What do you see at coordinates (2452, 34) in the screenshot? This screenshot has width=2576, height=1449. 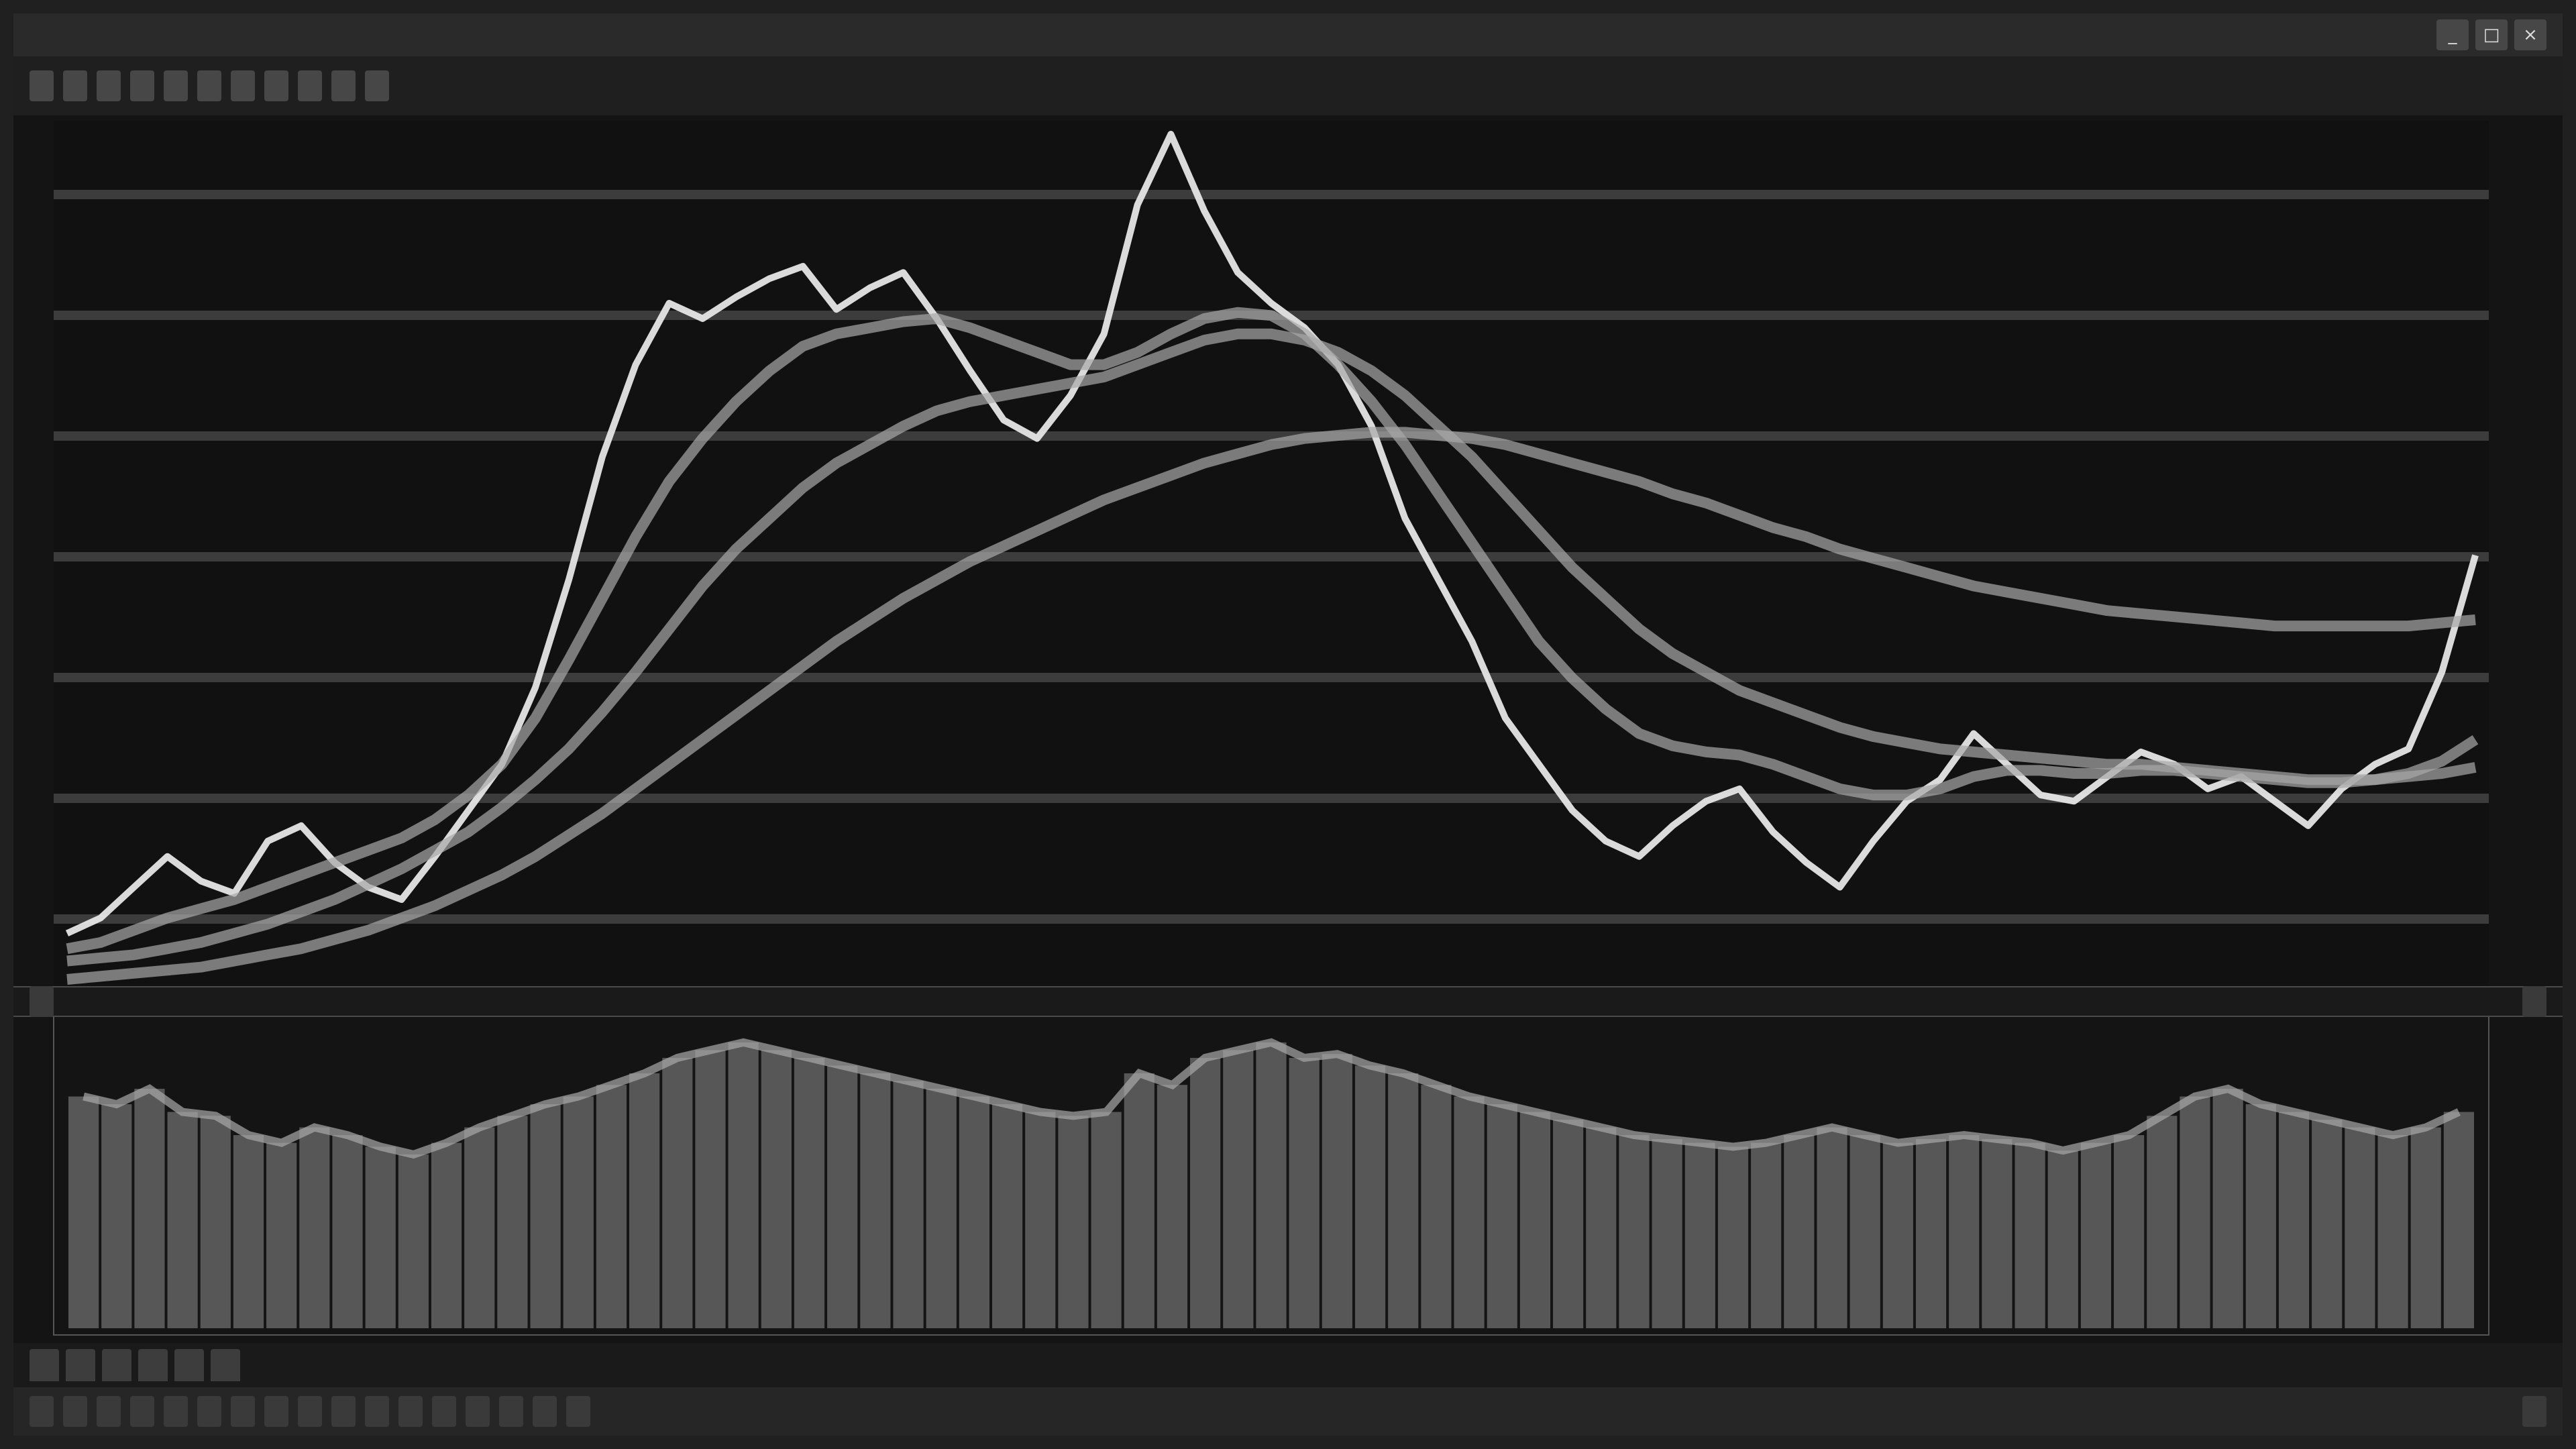 I see `minimize-icon: _` at bounding box center [2452, 34].